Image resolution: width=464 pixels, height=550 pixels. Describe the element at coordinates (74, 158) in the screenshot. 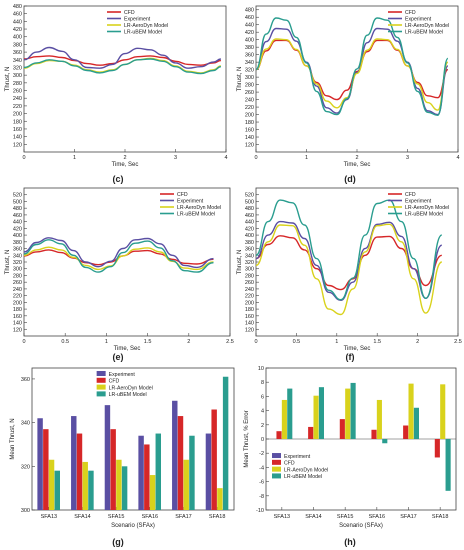

I see `x-tick-label: 1` at that location.